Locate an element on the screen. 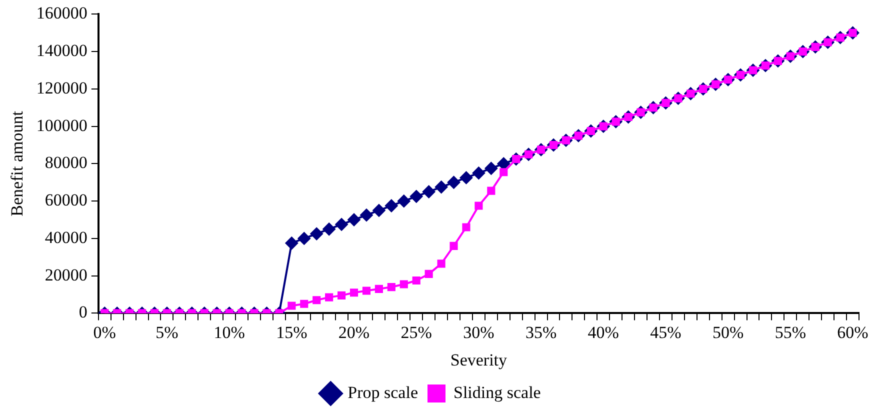 The width and height of the screenshot is (873, 412). x-tick-label: 15% is located at coordinates (292, 332).